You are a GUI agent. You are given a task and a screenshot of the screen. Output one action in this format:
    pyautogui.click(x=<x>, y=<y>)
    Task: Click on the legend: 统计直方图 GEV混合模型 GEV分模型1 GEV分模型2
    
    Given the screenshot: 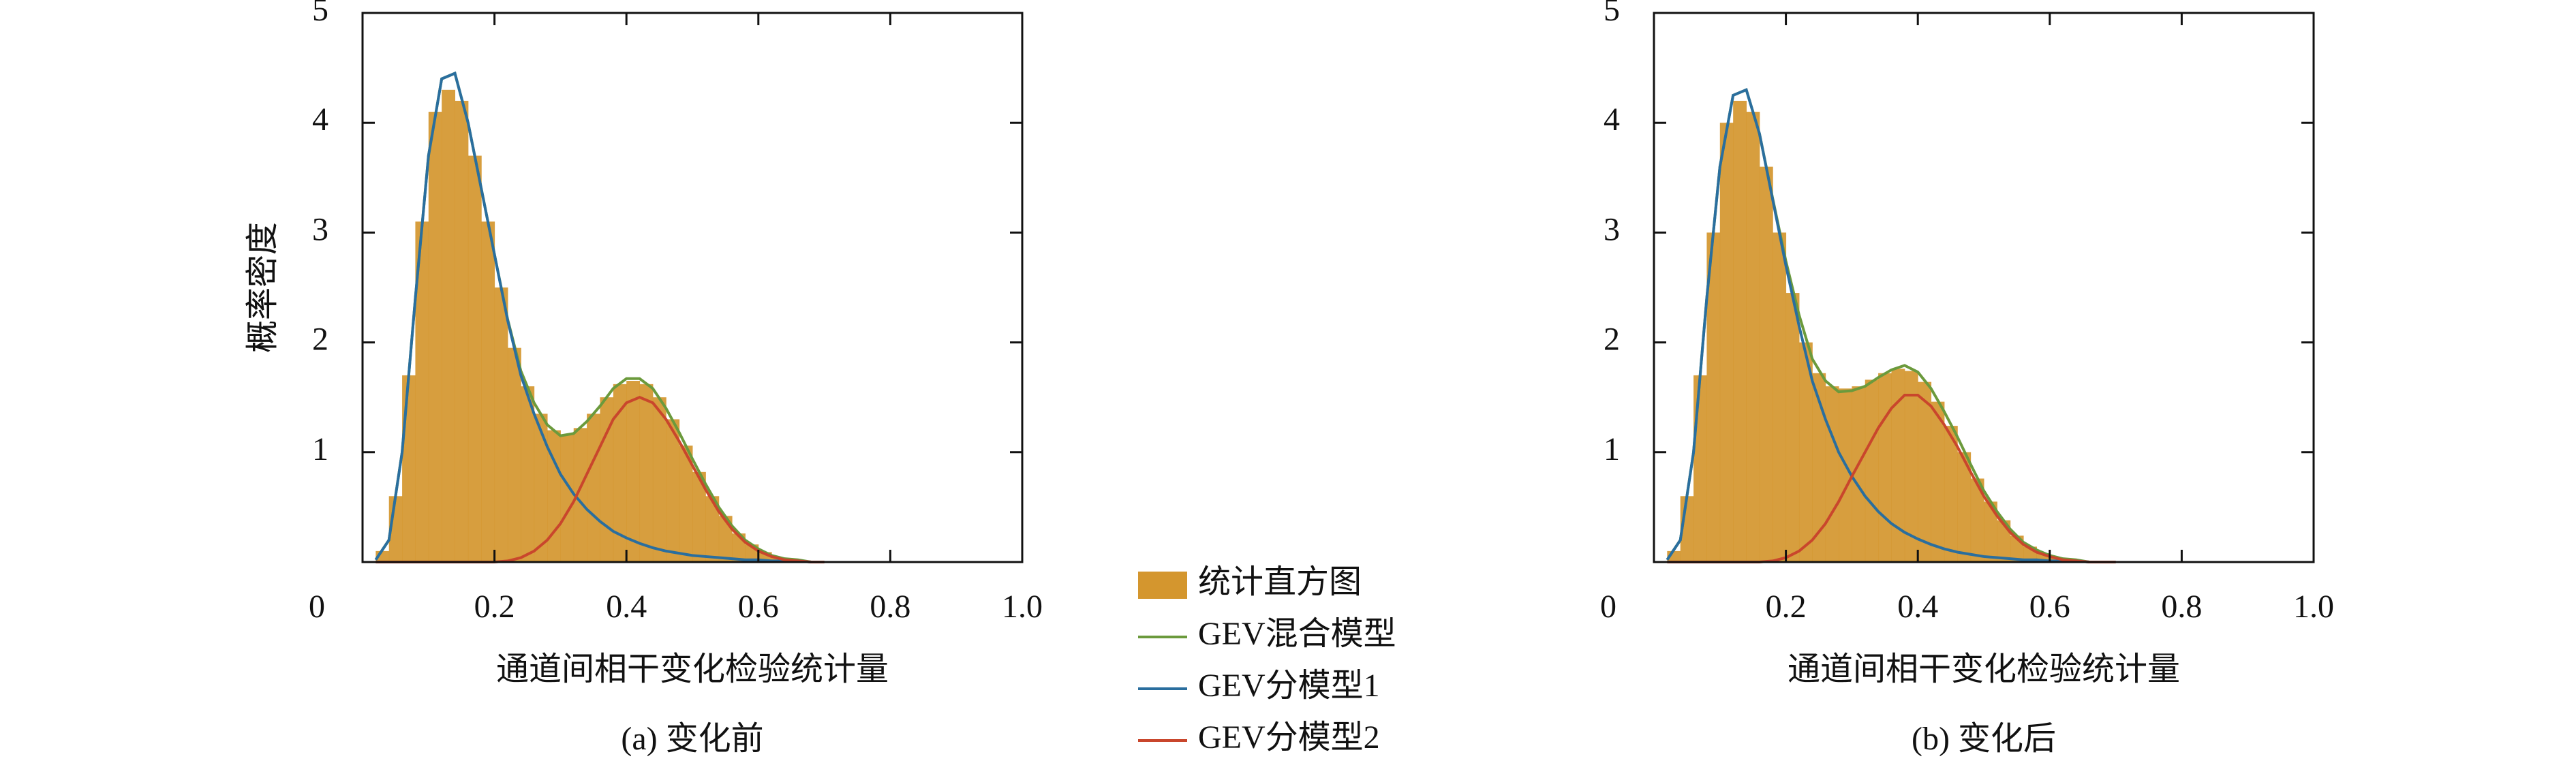 What is the action you would take?
    pyautogui.click(x=1267, y=660)
    